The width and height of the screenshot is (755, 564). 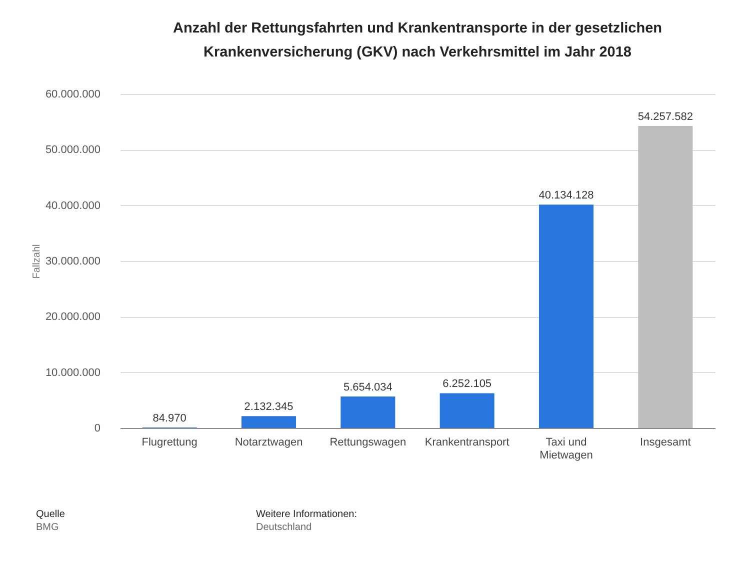 What do you see at coordinates (72, 94) in the screenshot?
I see `y-tick-label: 60.000.000` at bounding box center [72, 94].